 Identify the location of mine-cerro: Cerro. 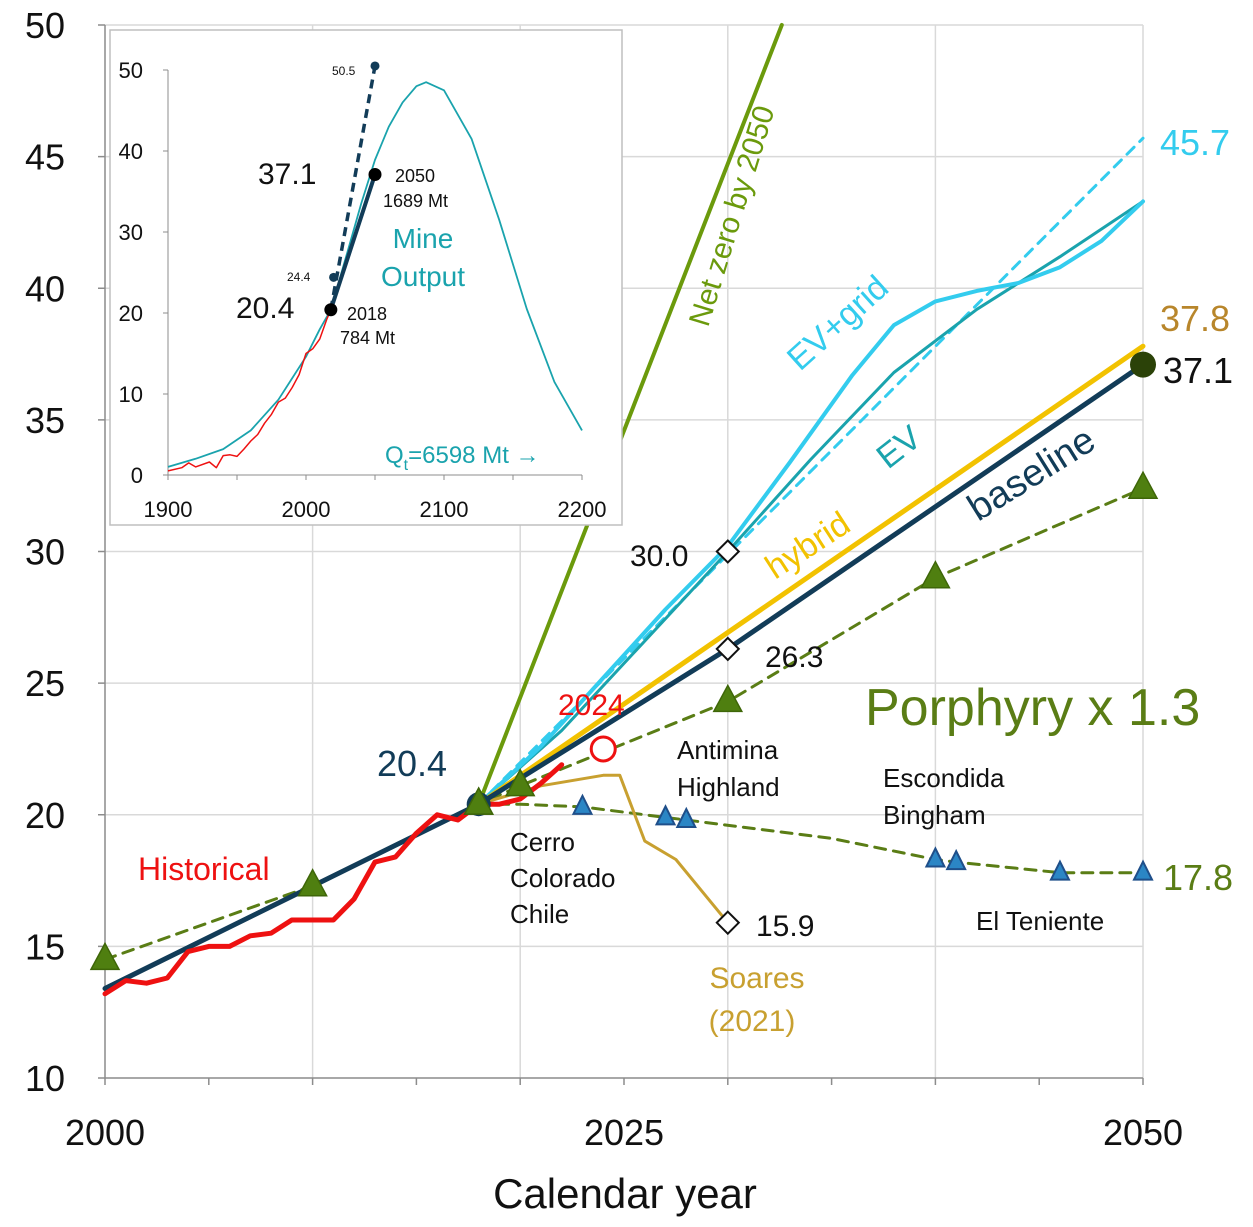
(542, 842).